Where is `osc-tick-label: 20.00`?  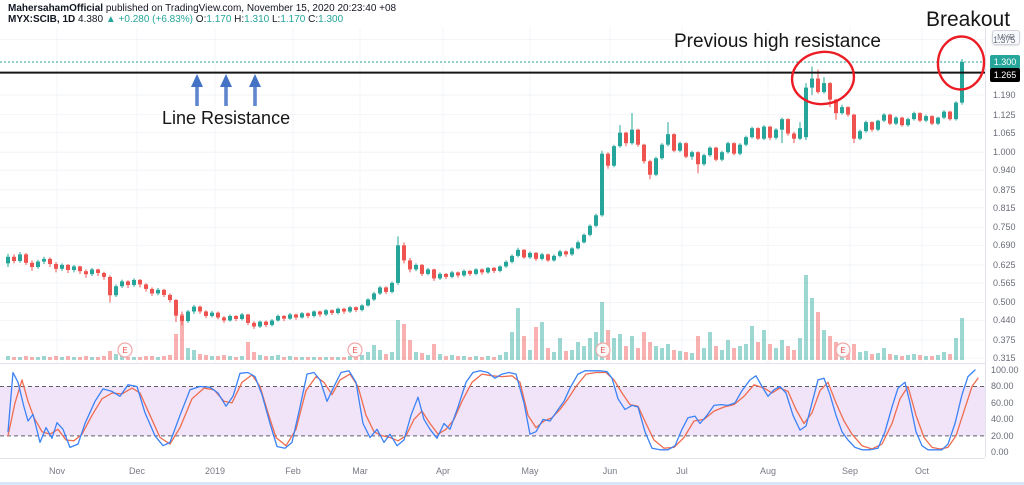
osc-tick-label: 20.00 is located at coordinates (1002, 435).